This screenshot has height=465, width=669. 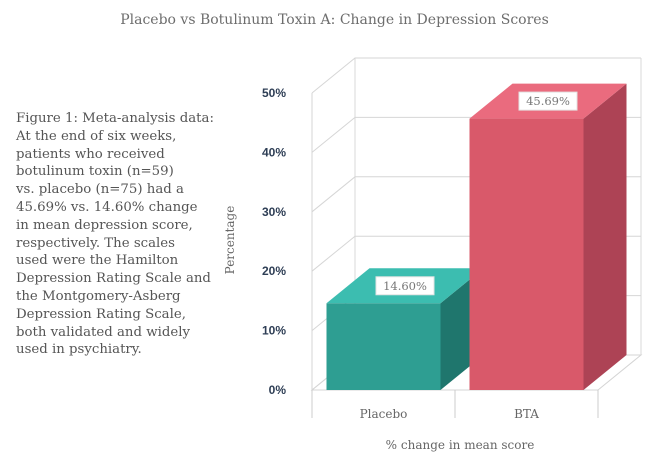 I want to click on y-tick-label: 0%, so click(x=278, y=390).